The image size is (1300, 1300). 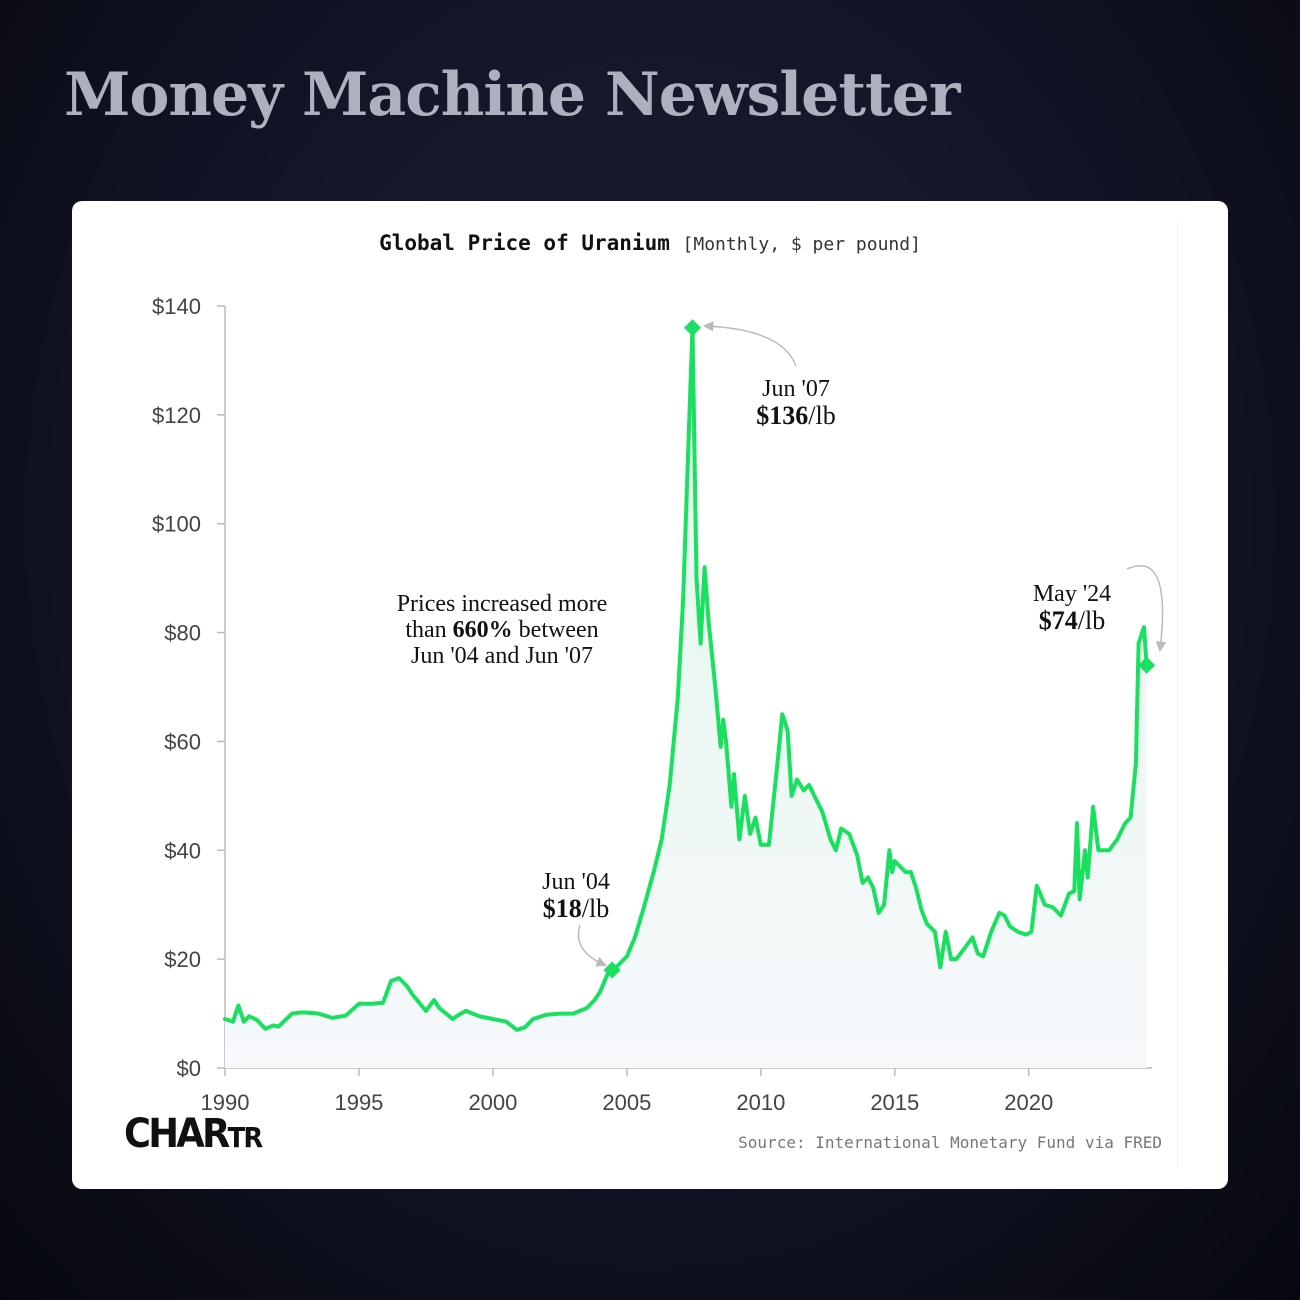 What do you see at coordinates (576, 882) in the screenshot?
I see `annotation-date: Jun '04` at bounding box center [576, 882].